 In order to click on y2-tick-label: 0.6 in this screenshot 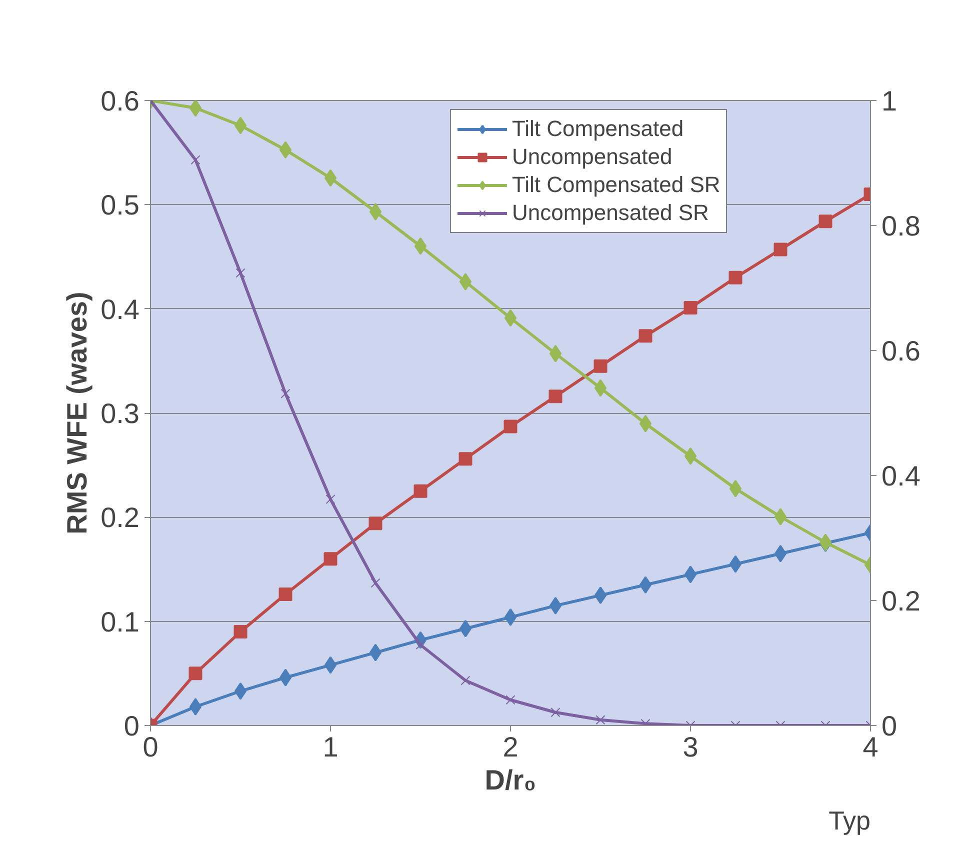, I will do `click(901, 351)`.